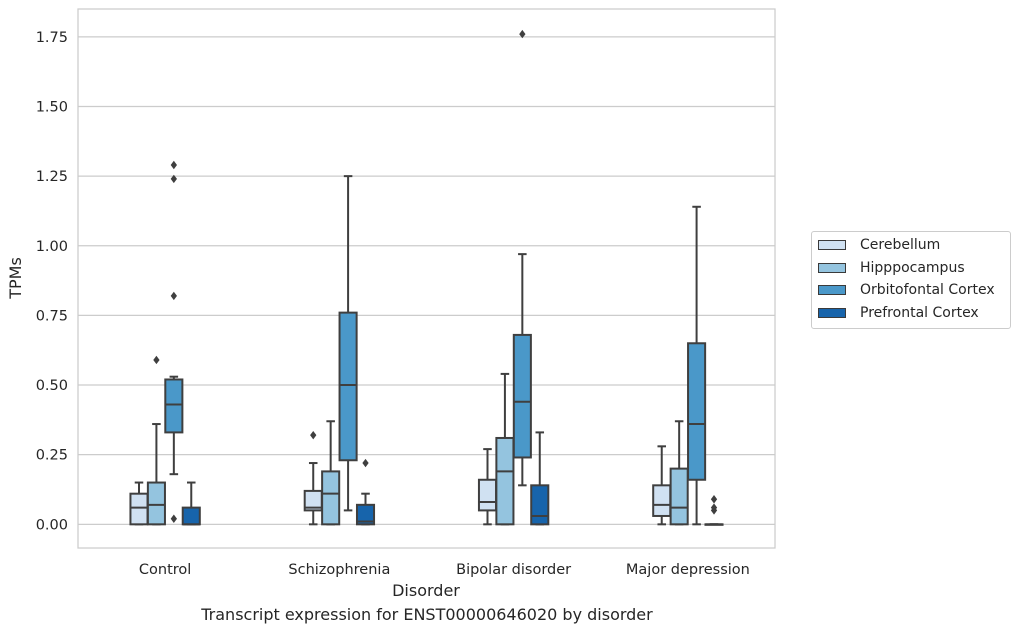  What do you see at coordinates (15, 278) in the screenshot?
I see `y-axis-label: TPMs` at bounding box center [15, 278].